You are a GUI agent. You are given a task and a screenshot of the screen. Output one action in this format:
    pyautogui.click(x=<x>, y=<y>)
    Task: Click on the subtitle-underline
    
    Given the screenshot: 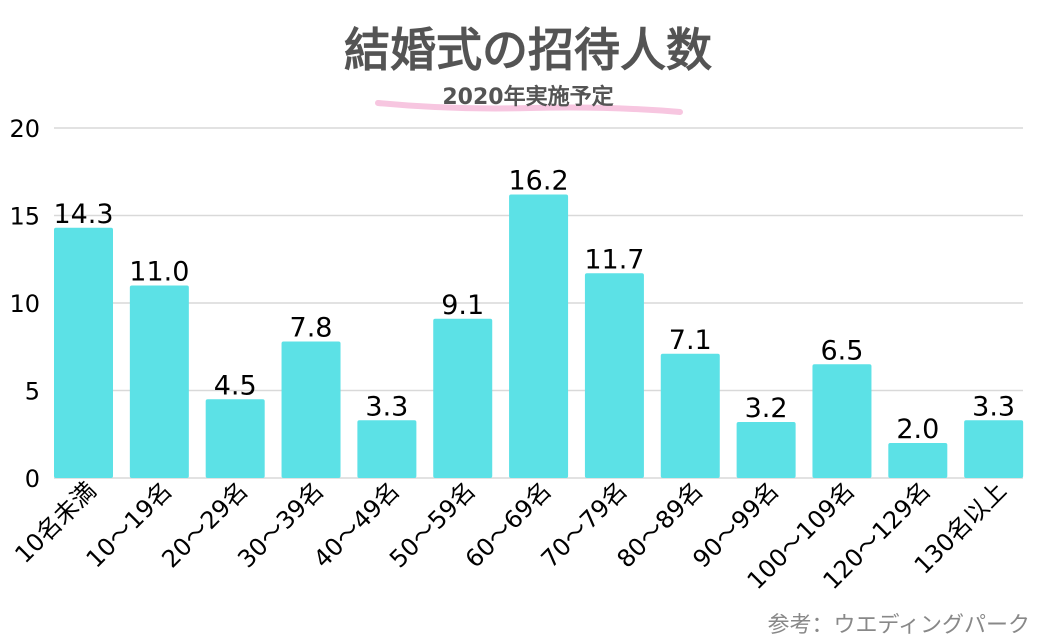 What is the action you would take?
    pyautogui.click(x=529, y=107)
    